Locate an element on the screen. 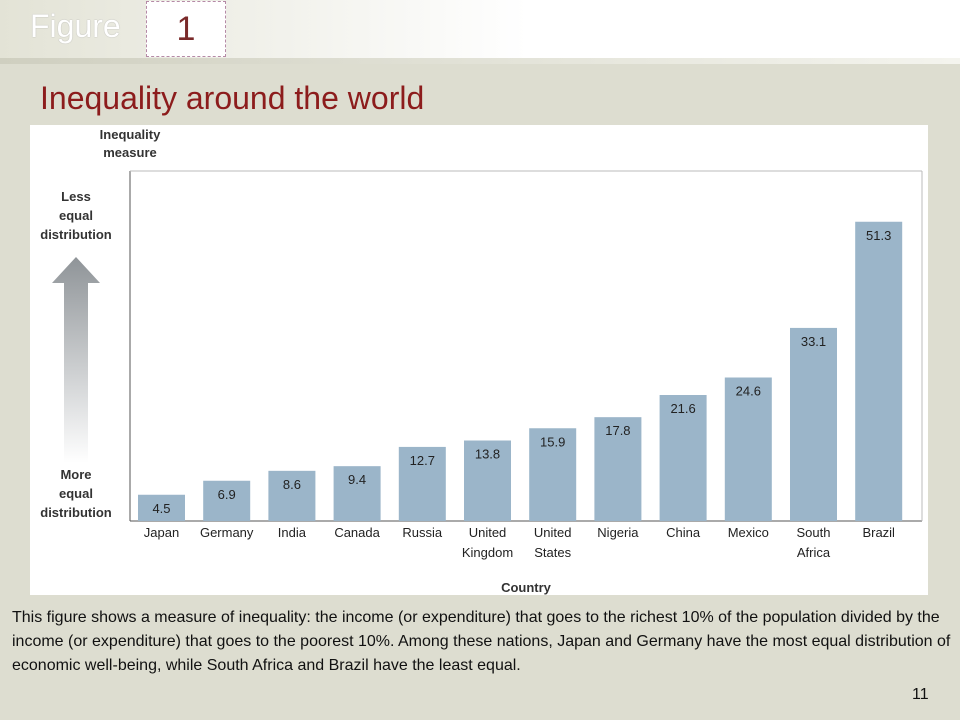 This screenshot has width=960, height=720. x-axis-title: Country is located at coordinates (526, 587).